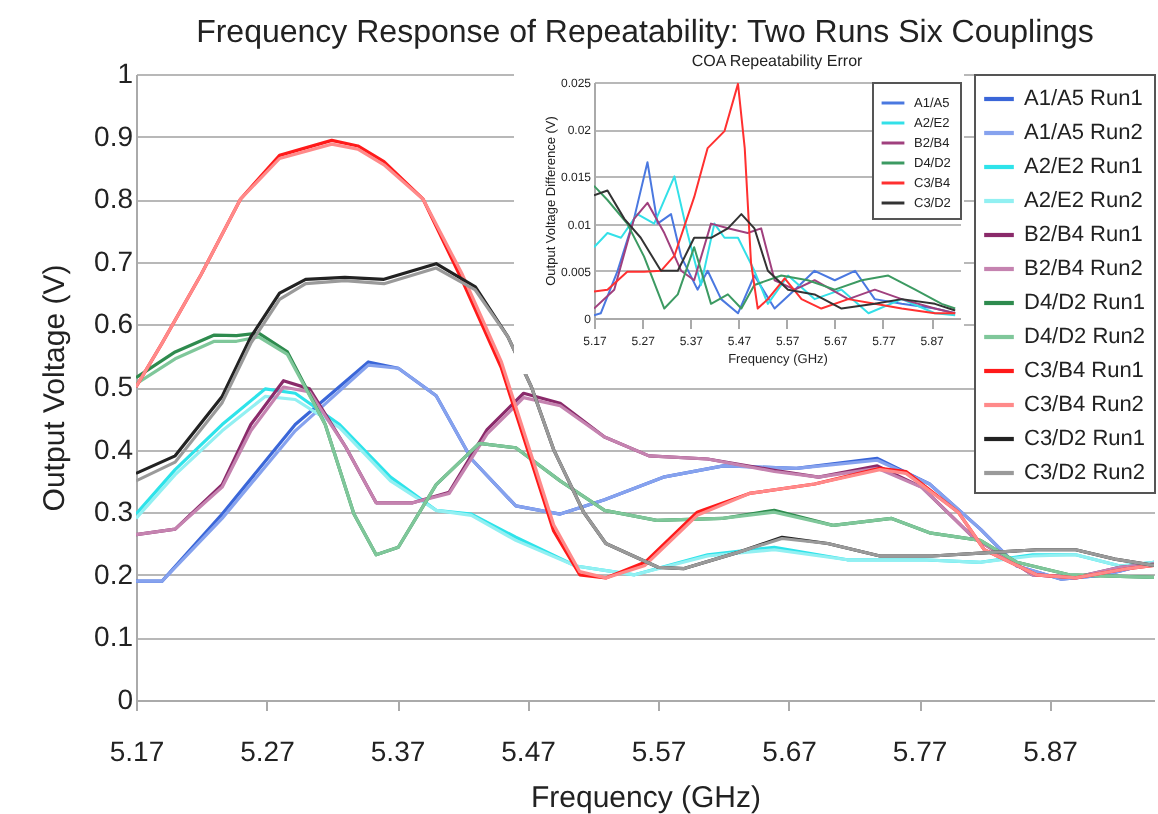 The width and height of the screenshot is (1158, 814). I want to click on legend-label: A1/A5 Run1, so click(1083, 99).